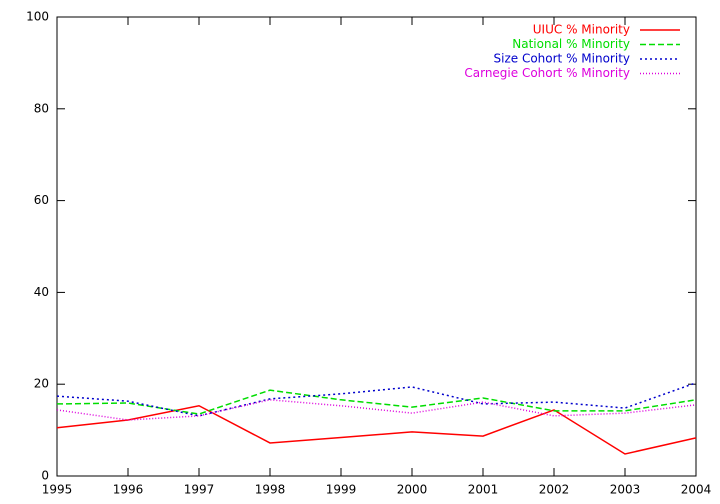 The image size is (720, 504). What do you see at coordinates (37, 17) in the screenshot?
I see `y-tick-label: 100` at bounding box center [37, 17].